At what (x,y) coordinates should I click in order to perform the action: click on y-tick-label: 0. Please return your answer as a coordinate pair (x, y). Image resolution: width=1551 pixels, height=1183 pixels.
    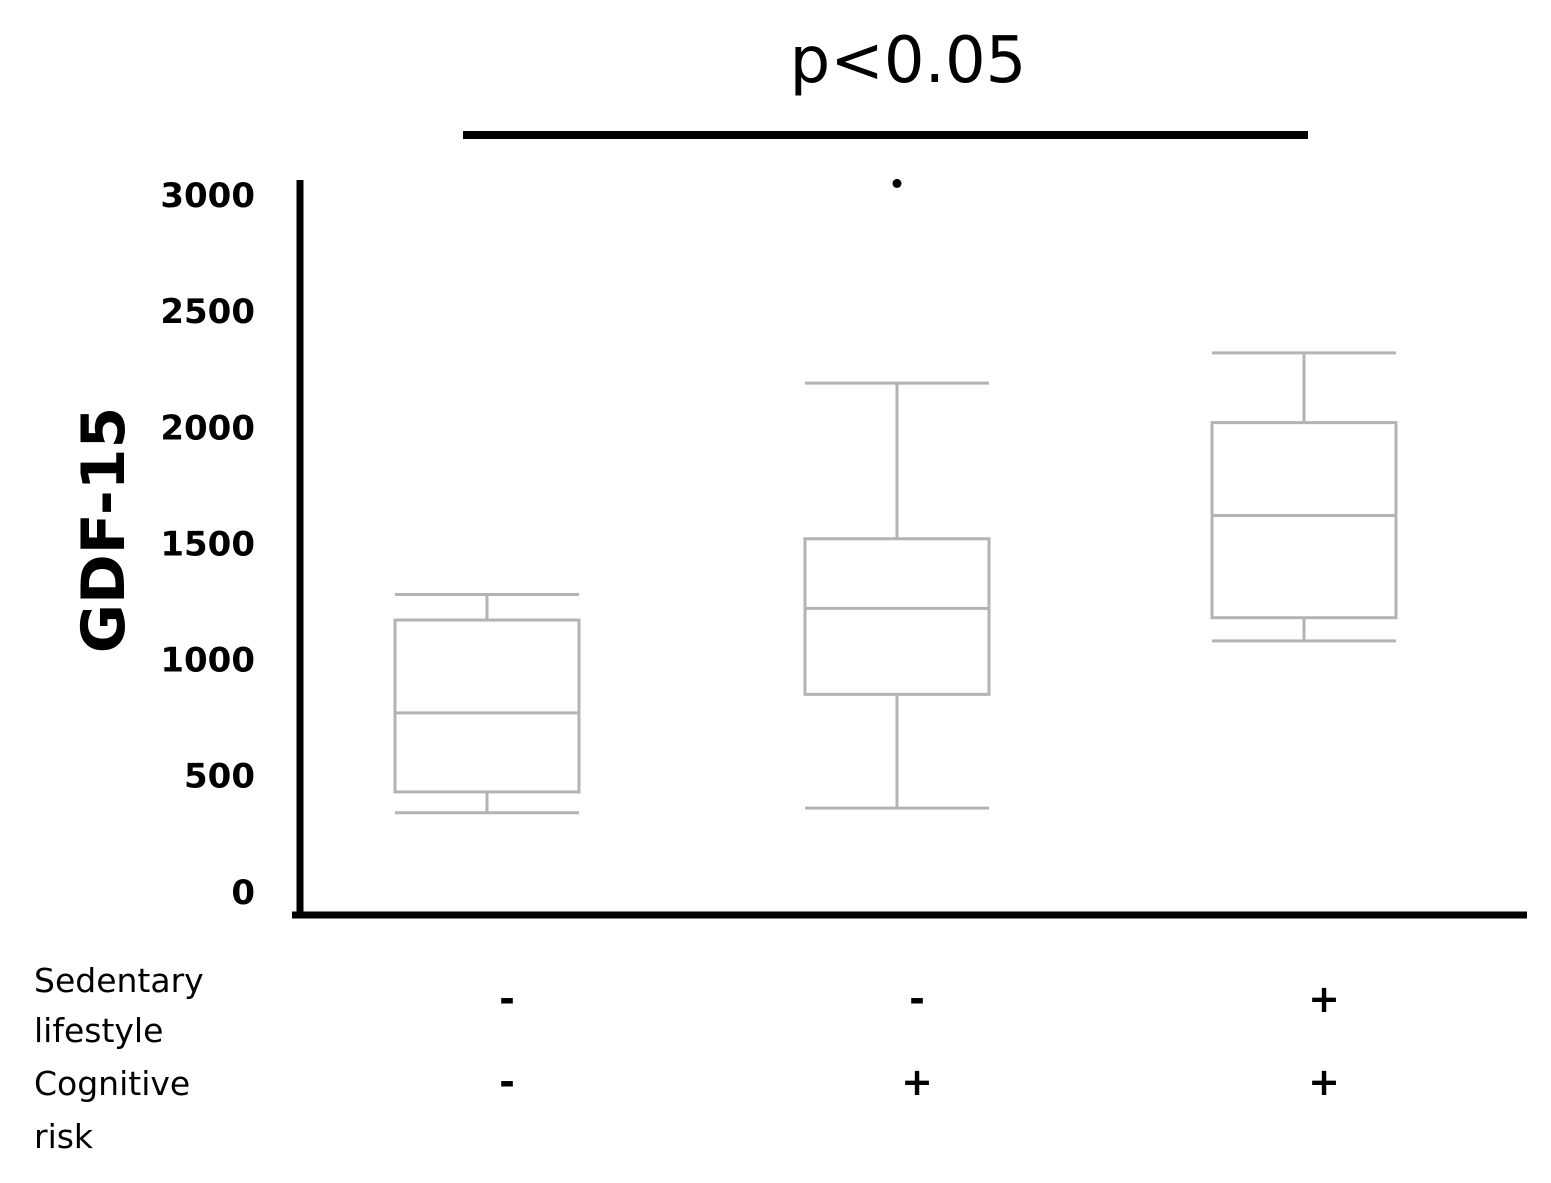
    Looking at the image, I should click on (243, 893).